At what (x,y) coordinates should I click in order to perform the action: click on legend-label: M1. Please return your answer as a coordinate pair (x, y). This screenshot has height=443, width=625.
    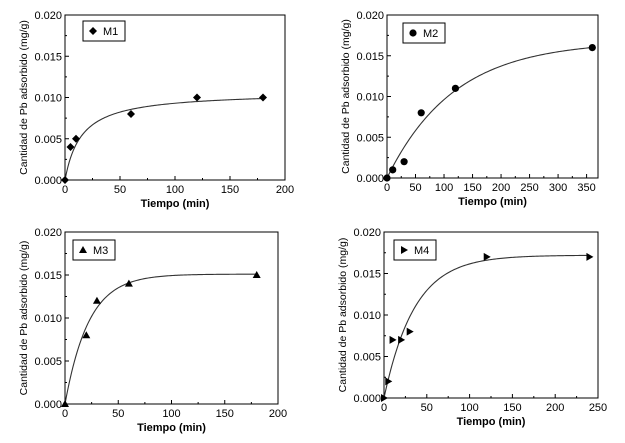
    Looking at the image, I should click on (110, 32).